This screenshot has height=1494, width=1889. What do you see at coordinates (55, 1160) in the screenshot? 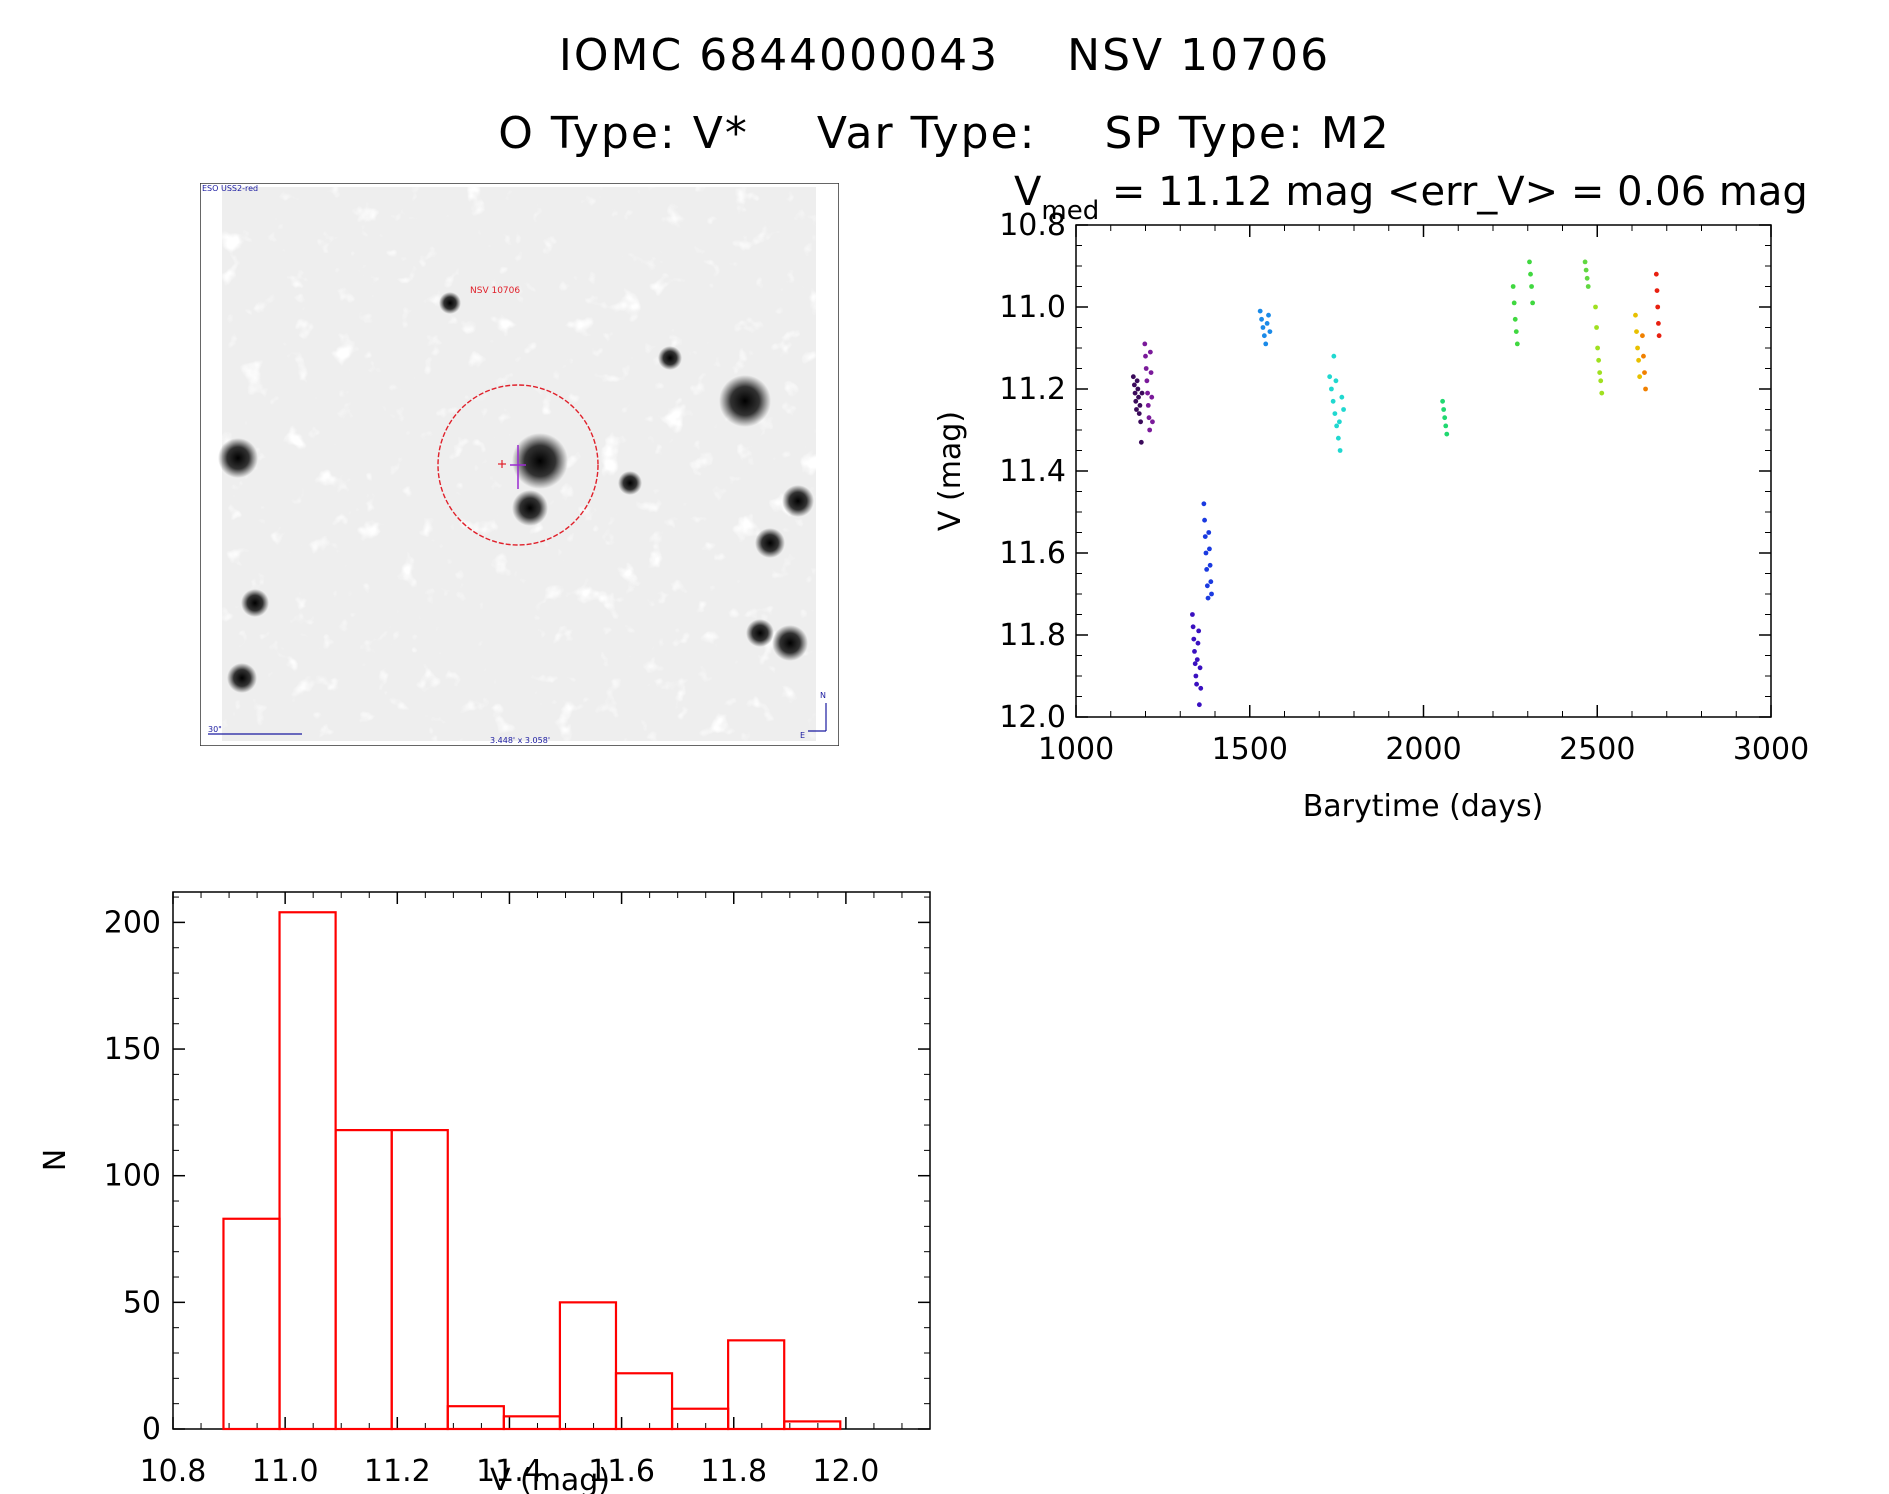
I see `histogram-ylabel: N` at bounding box center [55, 1160].